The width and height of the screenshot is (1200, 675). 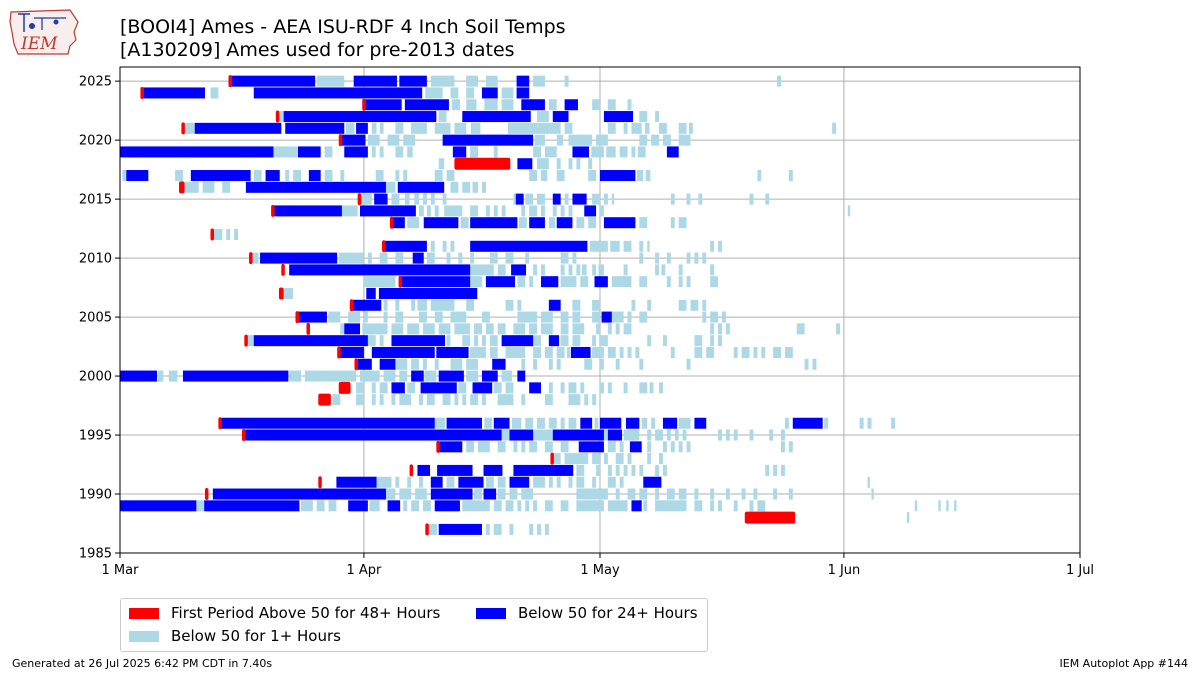 What do you see at coordinates (256, 636) in the screenshot?
I see `legend-label-below1: Below 50 for 1+ Hours` at bounding box center [256, 636].